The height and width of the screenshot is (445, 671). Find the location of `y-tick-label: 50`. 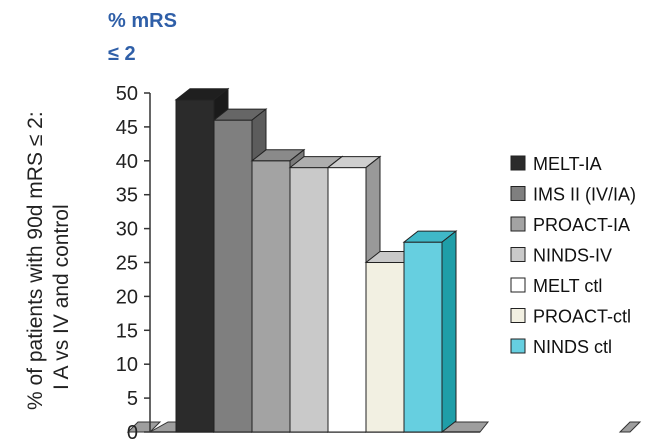

y-tick-label: 50 is located at coordinates (127, 94).